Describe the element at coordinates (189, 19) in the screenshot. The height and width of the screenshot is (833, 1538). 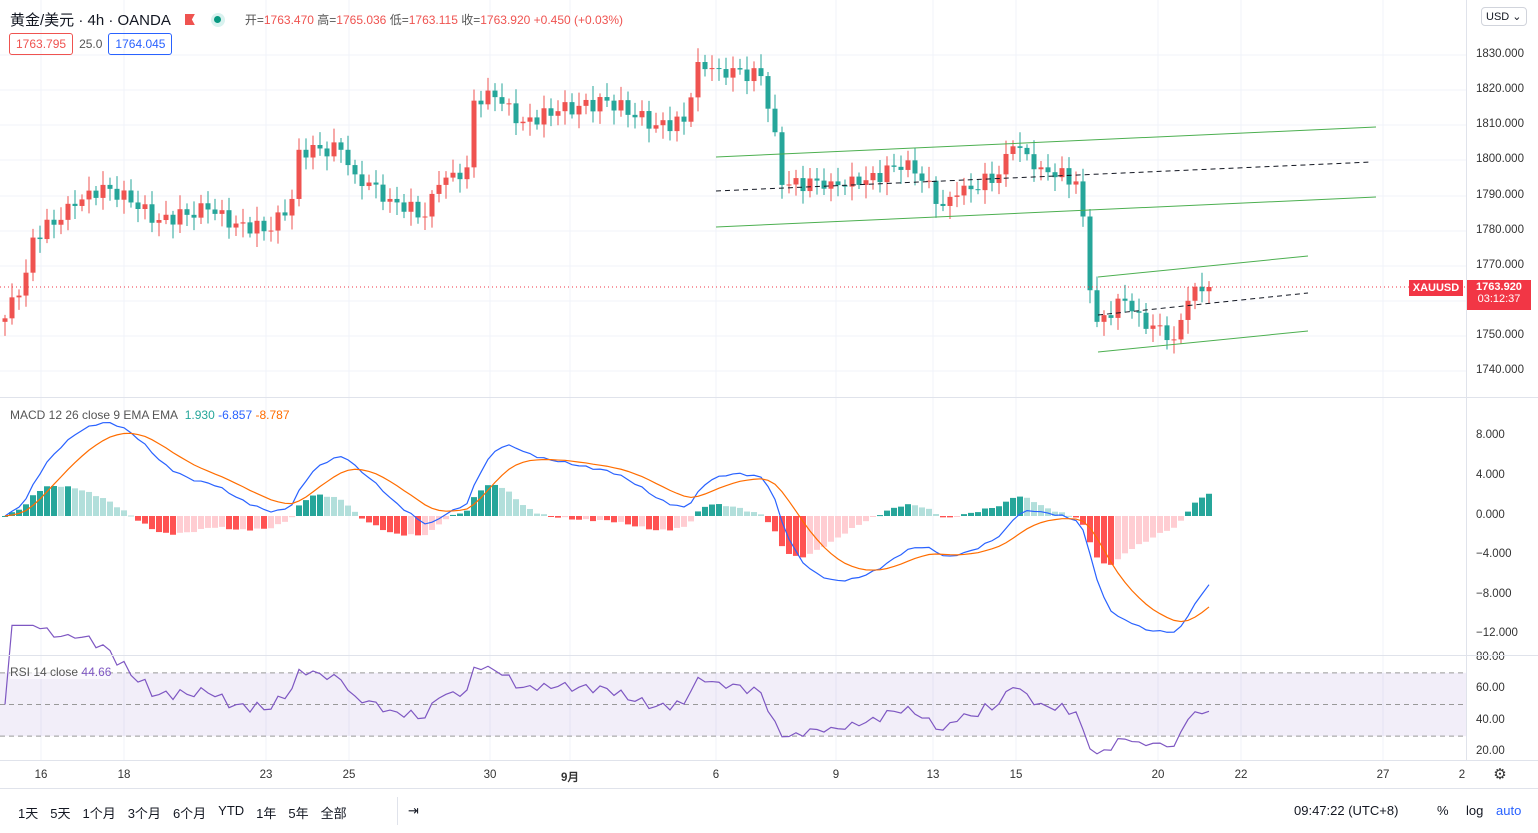
I see `flag-icon` at that location.